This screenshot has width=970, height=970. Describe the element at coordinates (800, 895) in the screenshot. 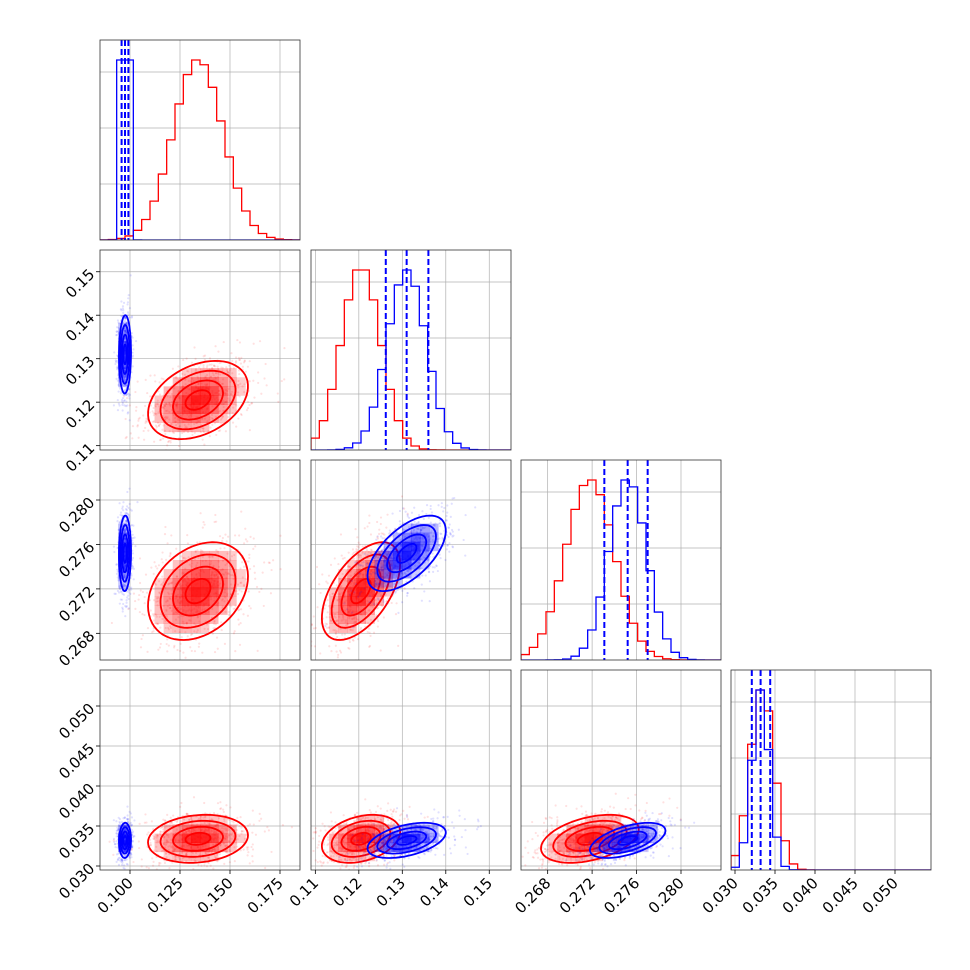

I see `x-tick-label: 0.040` at that location.